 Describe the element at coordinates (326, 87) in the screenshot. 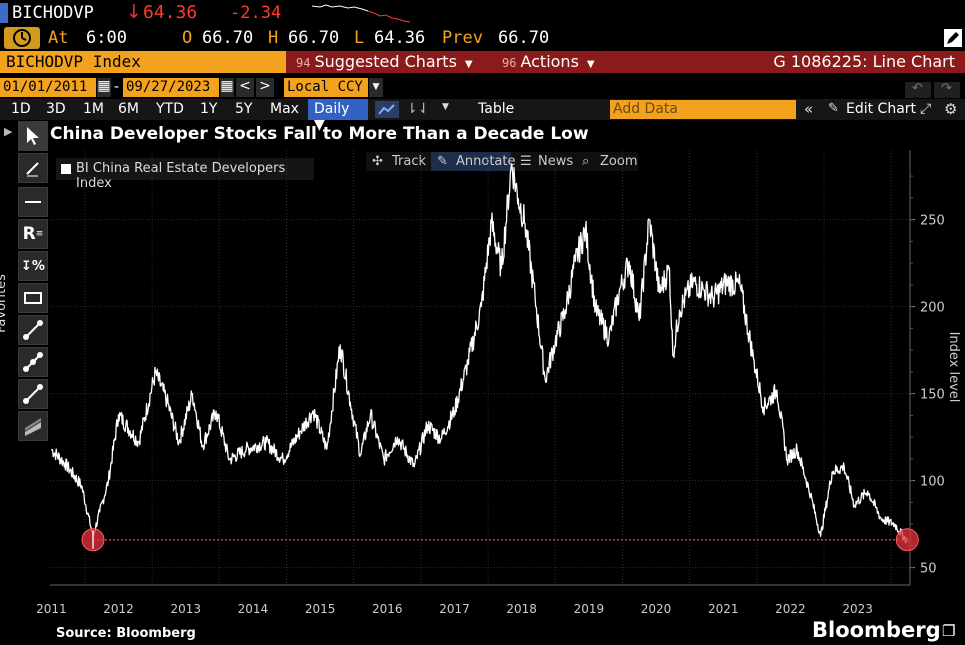

I see `currency-field: Local CCY` at that location.